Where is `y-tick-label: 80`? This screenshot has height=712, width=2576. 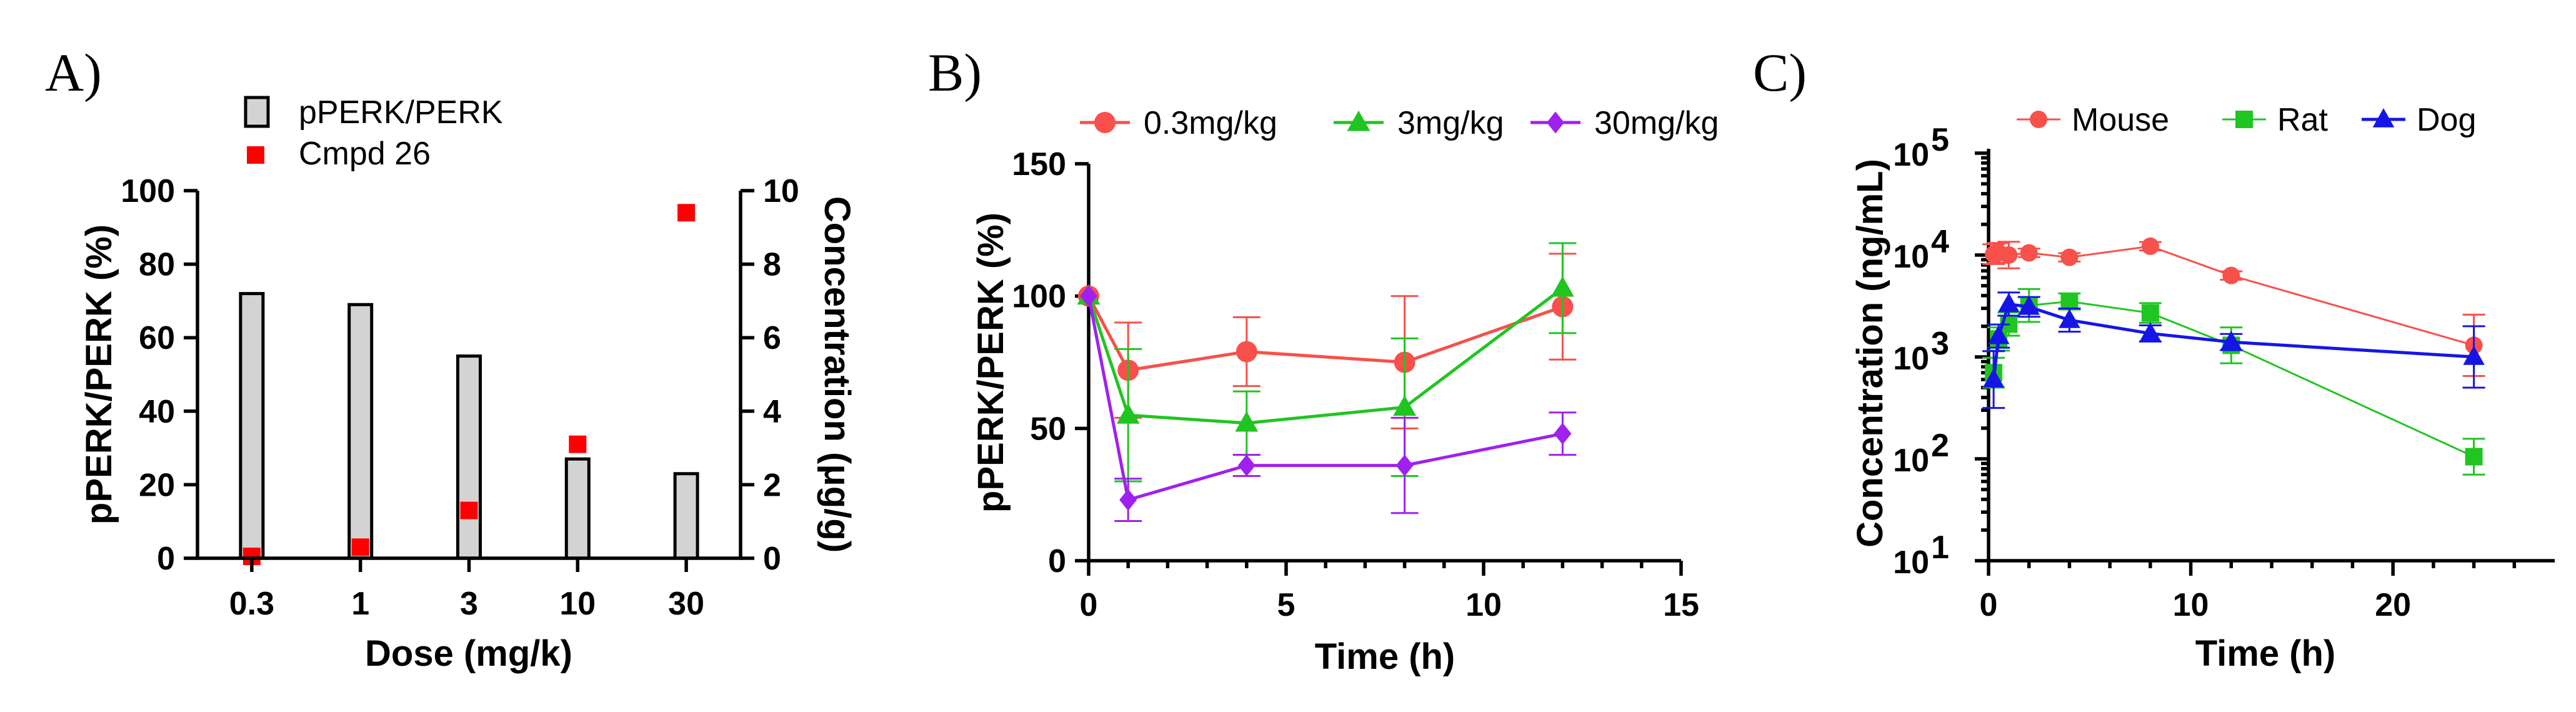
y-tick-label: 80 is located at coordinates (157, 265).